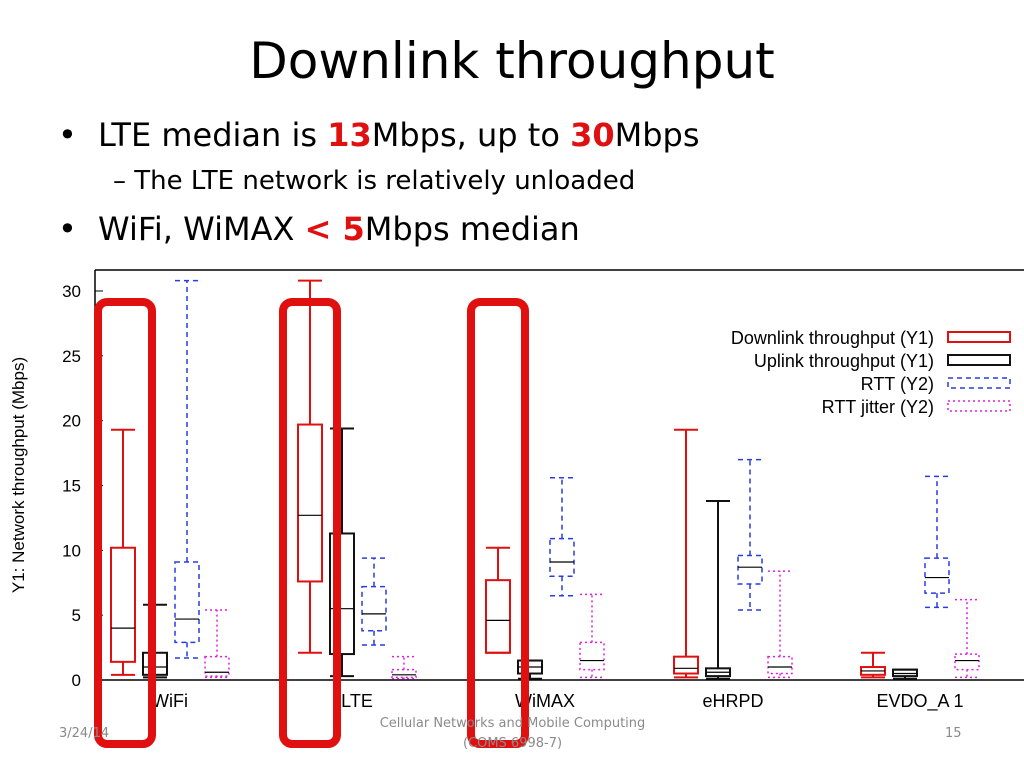 The width and height of the screenshot is (1024, 768). Describe the element at coordinates (334, 229) in the screenshot. I see `median-threshold: < 5` at that location.